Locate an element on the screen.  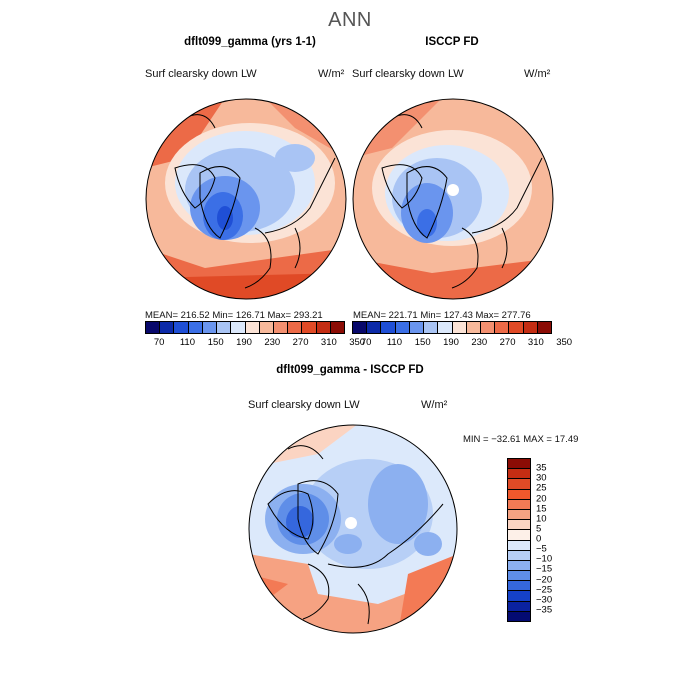
colorbar-tick-label: 0 is located at coordinates (539, 539).